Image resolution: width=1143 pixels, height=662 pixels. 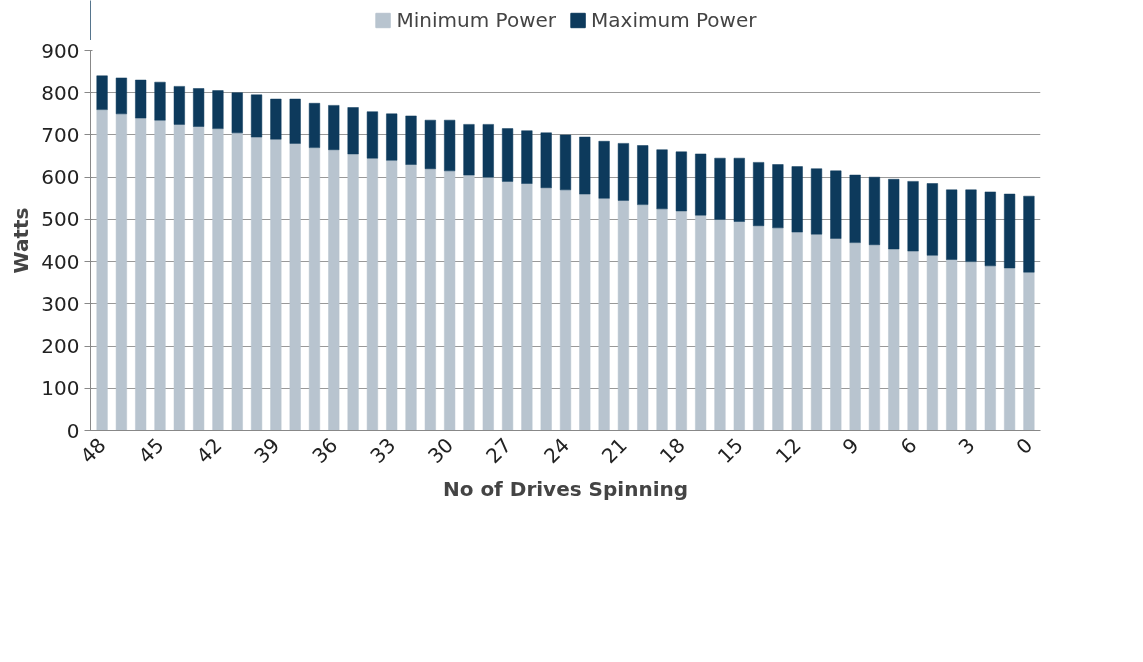 What do you see at coordinates (441, 450) in the screenshot?
I see `x-tick-label: 30` at bounding box center [441, 450].